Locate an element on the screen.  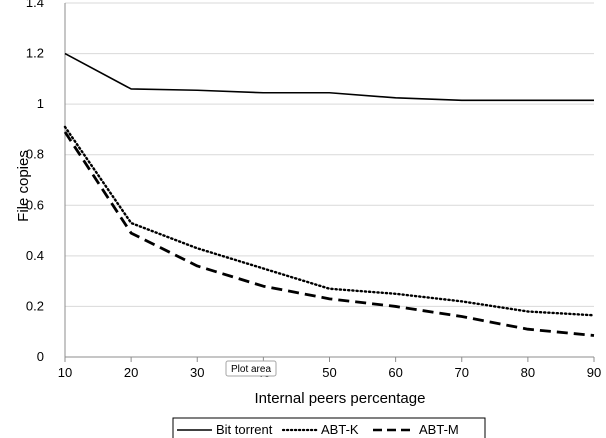
tooltip-label: Plot area is located at coordinates (251, 369).